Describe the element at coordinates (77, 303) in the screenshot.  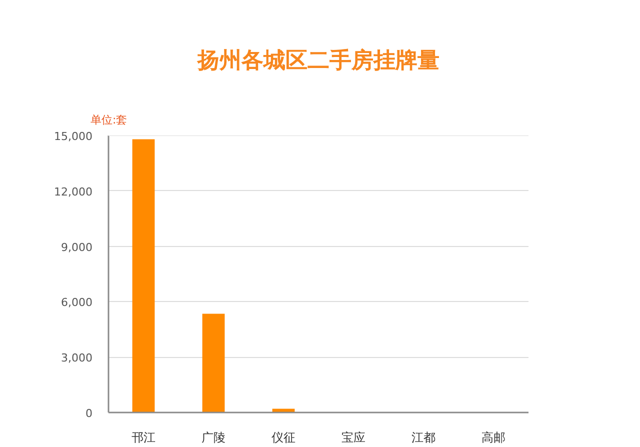
I see `y-tick-label: 6,000` at that location.